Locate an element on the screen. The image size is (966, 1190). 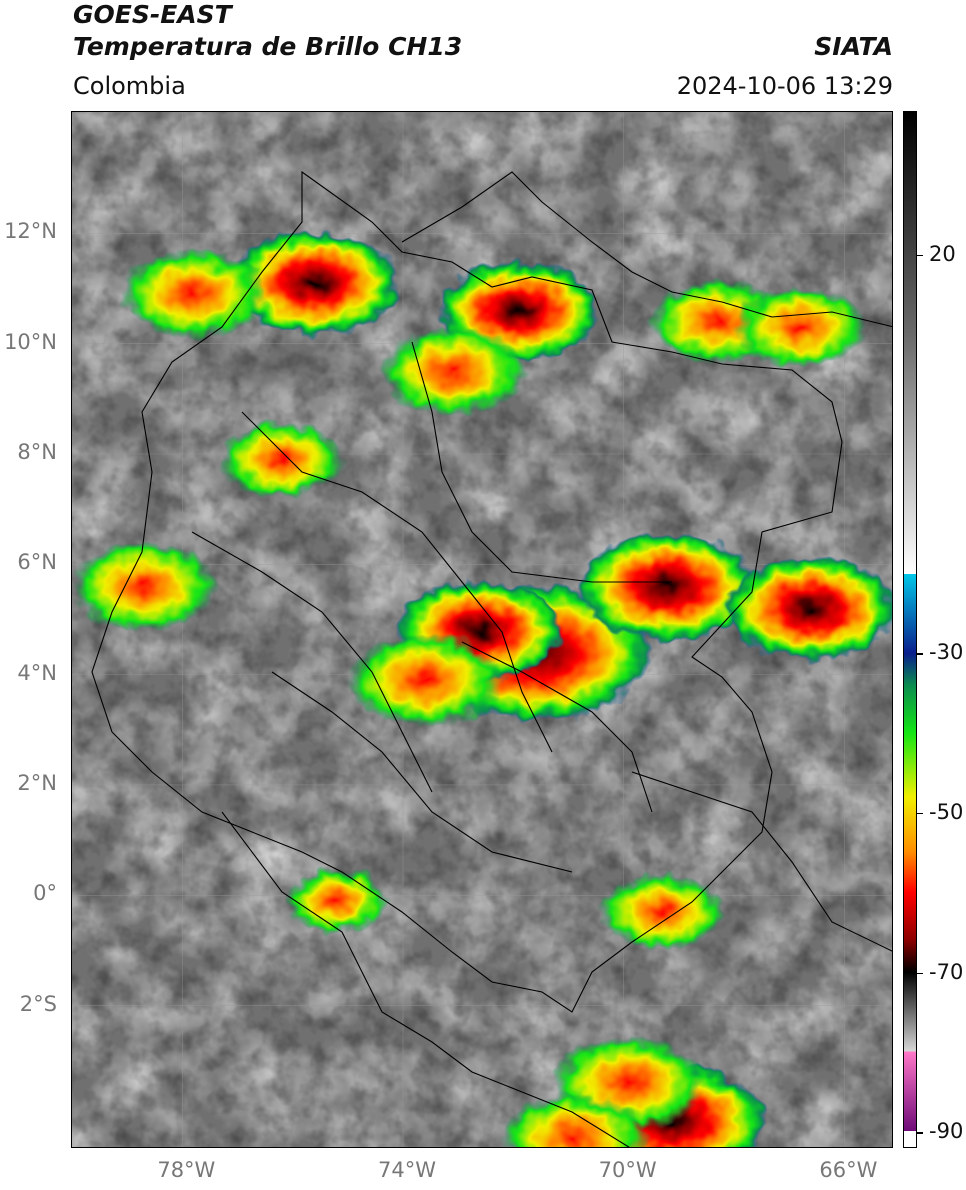
venezuela-coast is located at coordinates (646, 249).